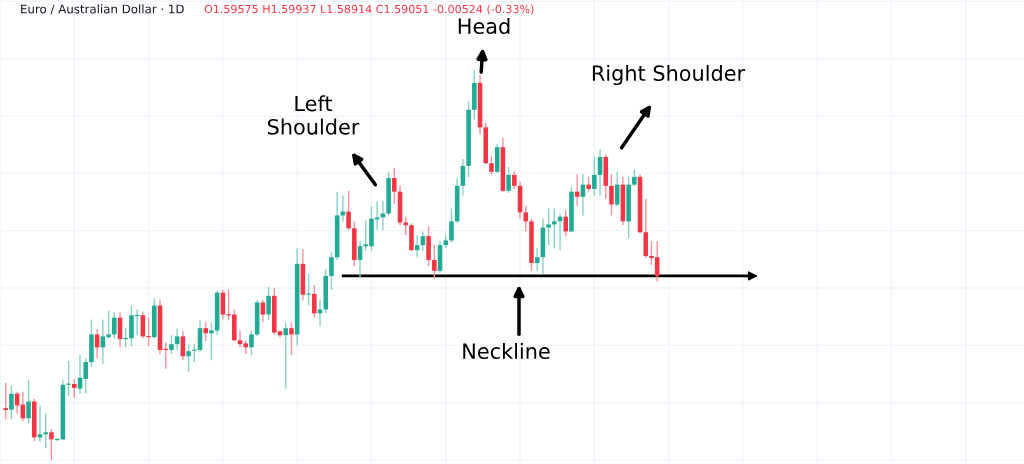 This screenshot has height=464, width=1024. Describe the element at coordinates (506, 351) in the screenshot. I see `annotation: Neckline` at that location.